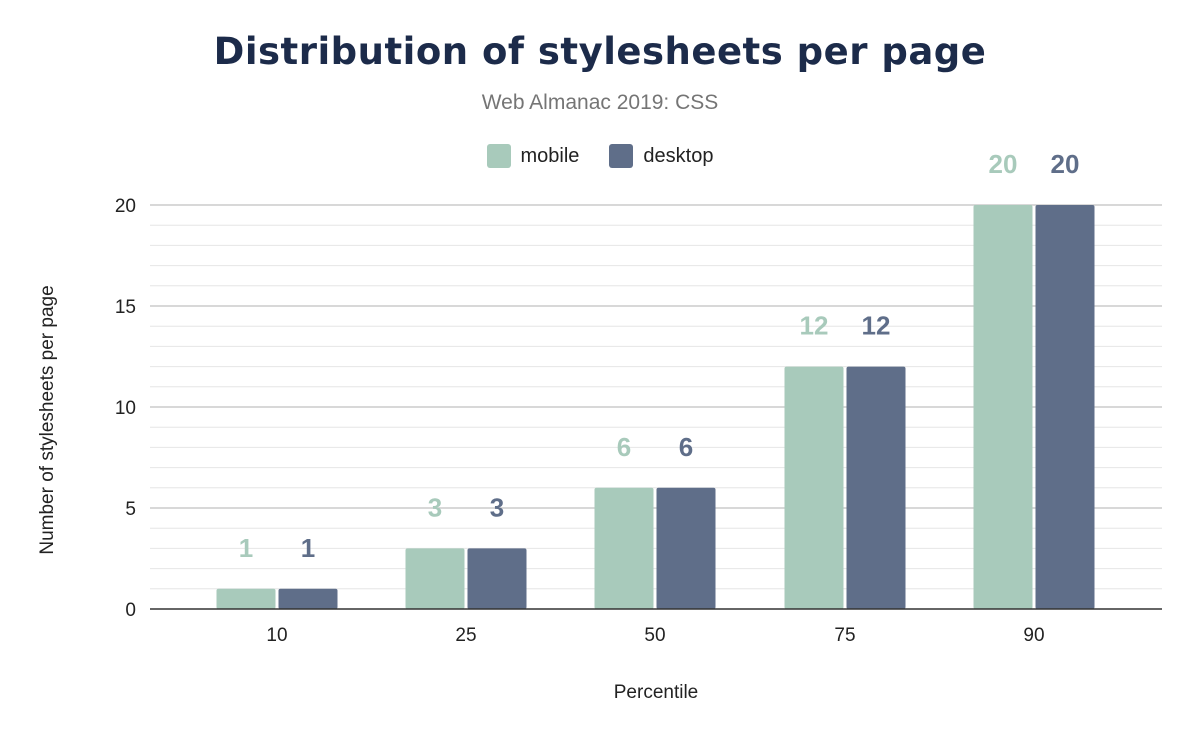 The width and height of the screenshot is (1200, 742). What do you see at coordinates (814, 326) in the screenshot?
I see `data-label-mobile: 12` at bounding box center [814, 326].